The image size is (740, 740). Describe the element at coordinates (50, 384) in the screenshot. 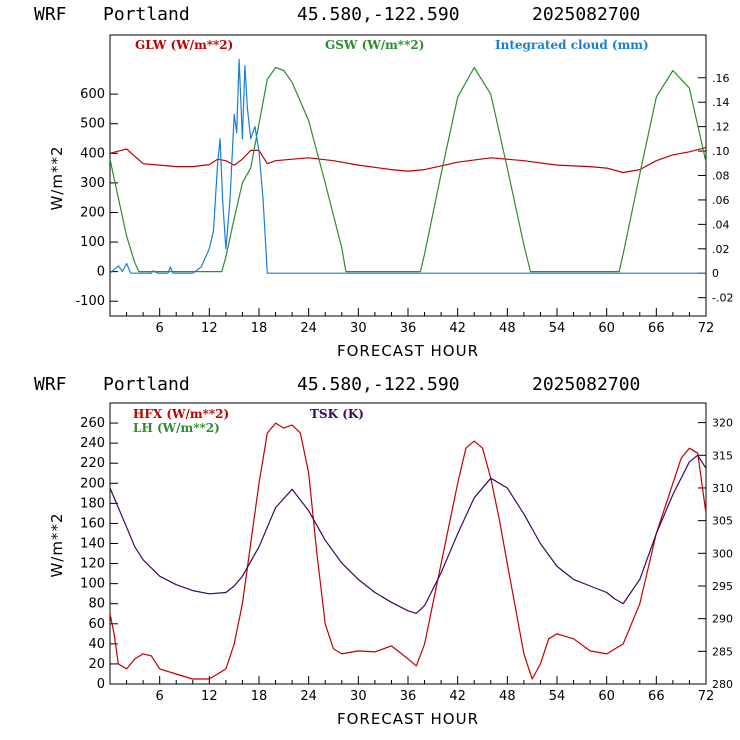

I see `panel-2-model: WRF` at that location.